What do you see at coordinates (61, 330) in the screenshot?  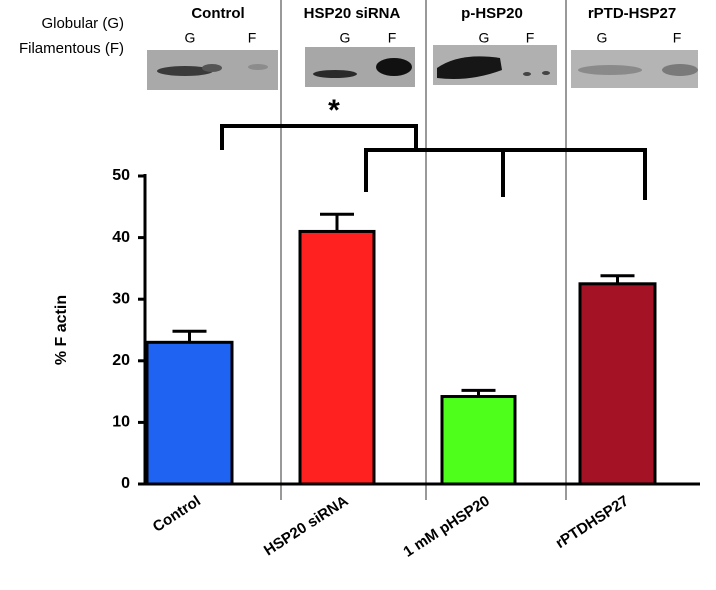 I see `y-axis-label: % F actin` at bounding box center [61, 330].